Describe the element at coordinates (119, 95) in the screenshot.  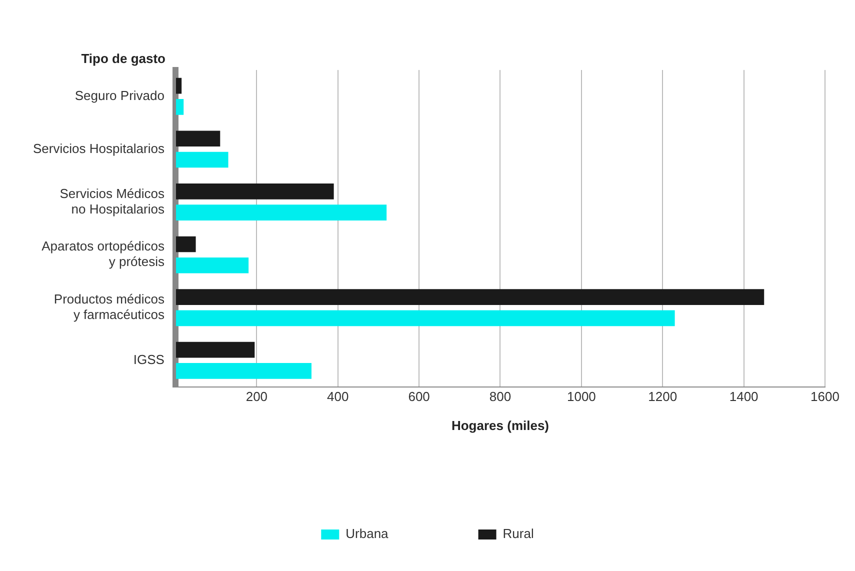
I see `y-tick-label: Seguro Privado` at that location.